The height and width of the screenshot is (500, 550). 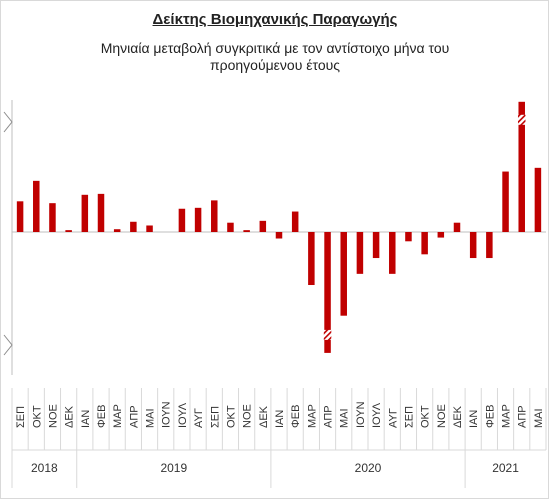 I want to click on year-label: 2019, so click(x=173, y=468).